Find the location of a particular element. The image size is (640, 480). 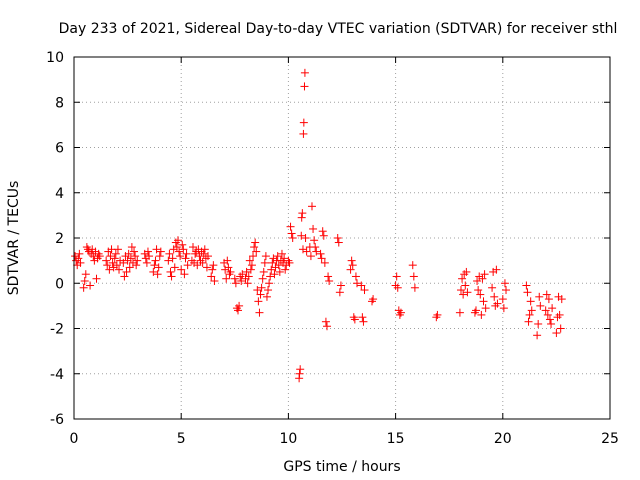

y-tick-label: -6 is located at coordinates (57, 420).